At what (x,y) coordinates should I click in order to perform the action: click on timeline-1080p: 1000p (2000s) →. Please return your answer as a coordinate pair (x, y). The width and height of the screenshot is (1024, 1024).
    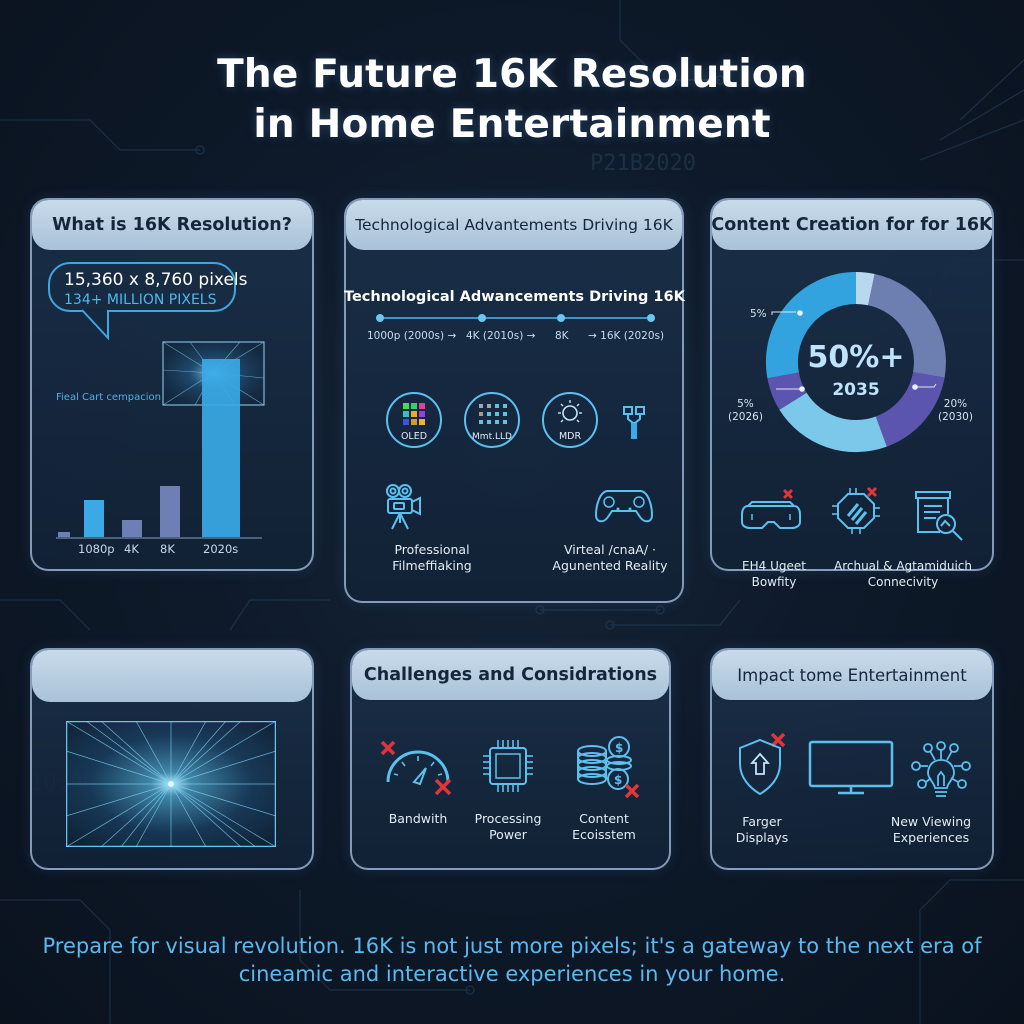
    Looking at the image, I should click on (412, 336).